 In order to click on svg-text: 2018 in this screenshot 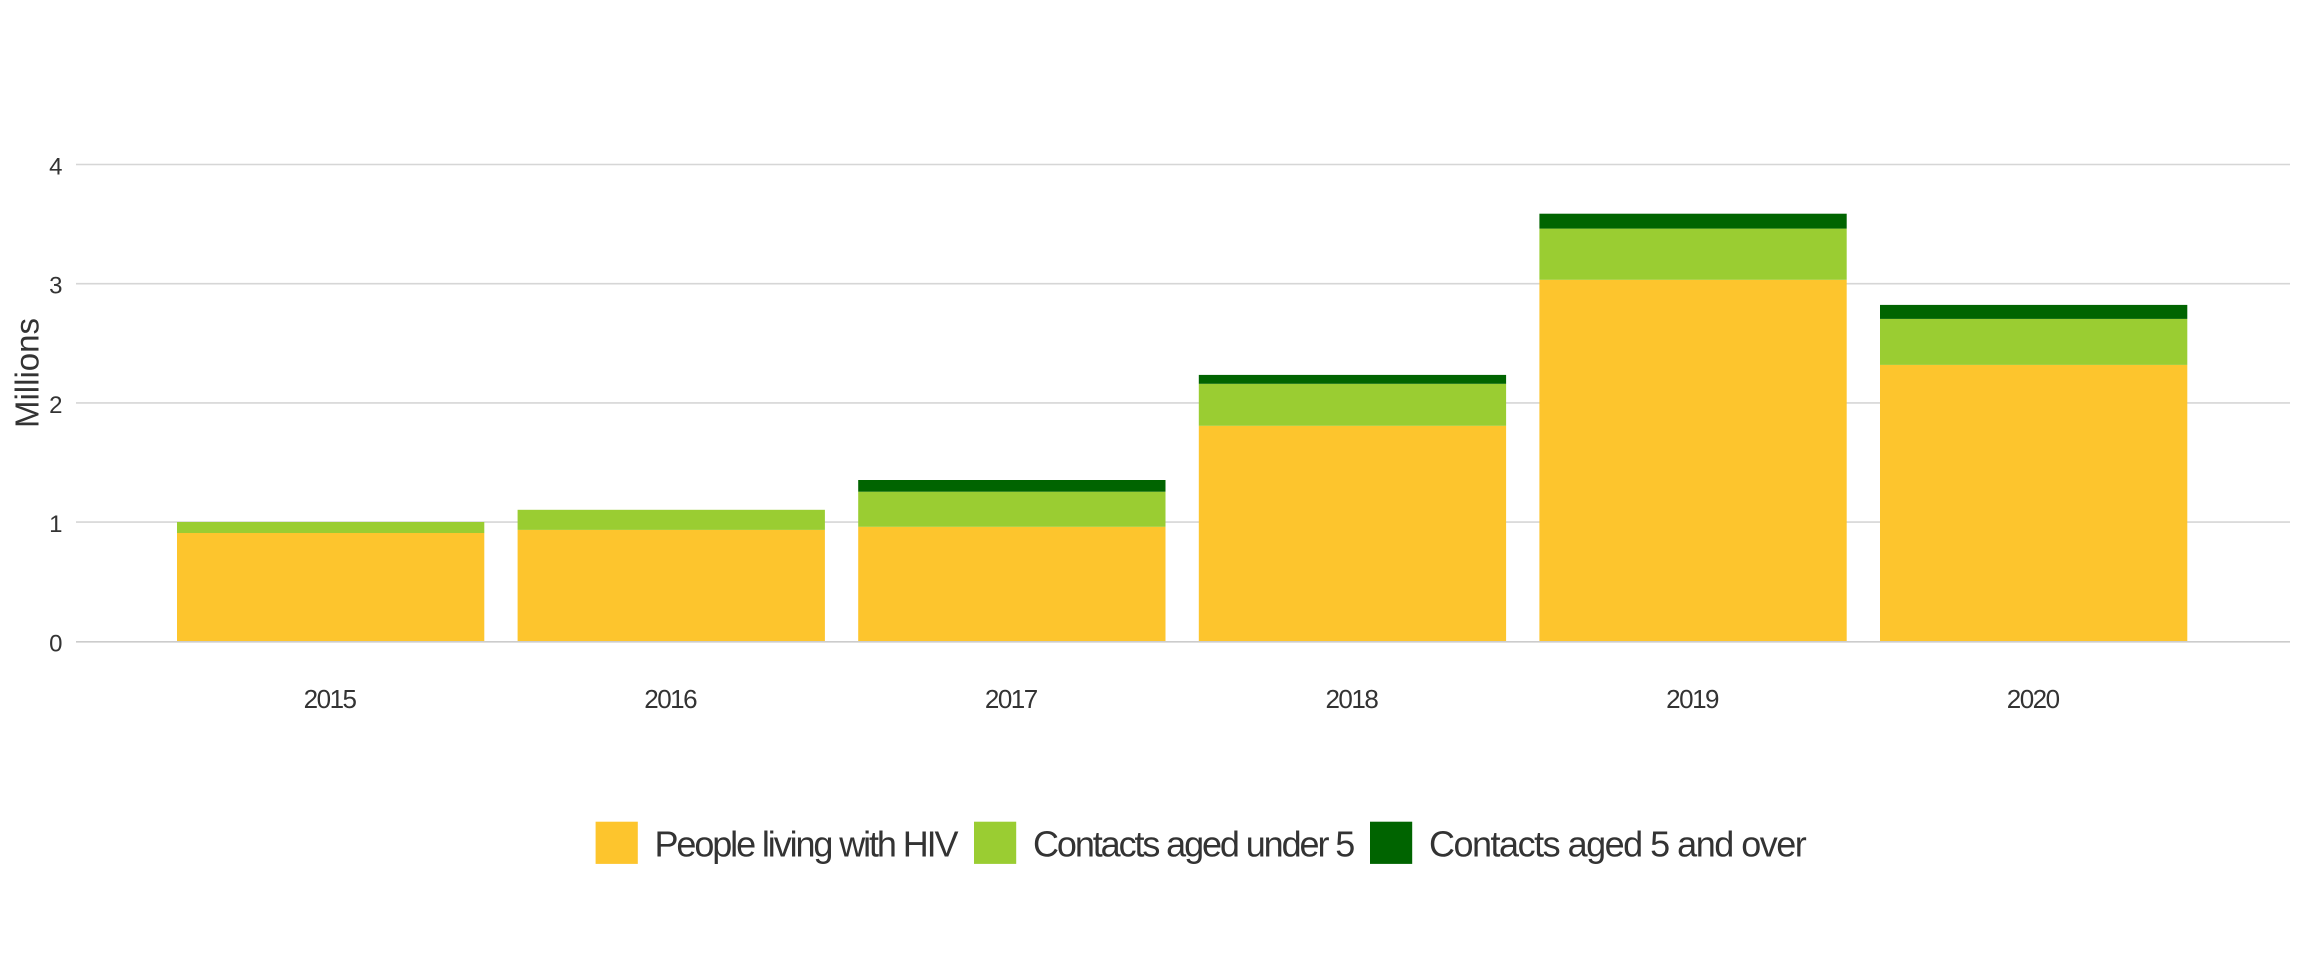, I will do `click(1351, 699)`.